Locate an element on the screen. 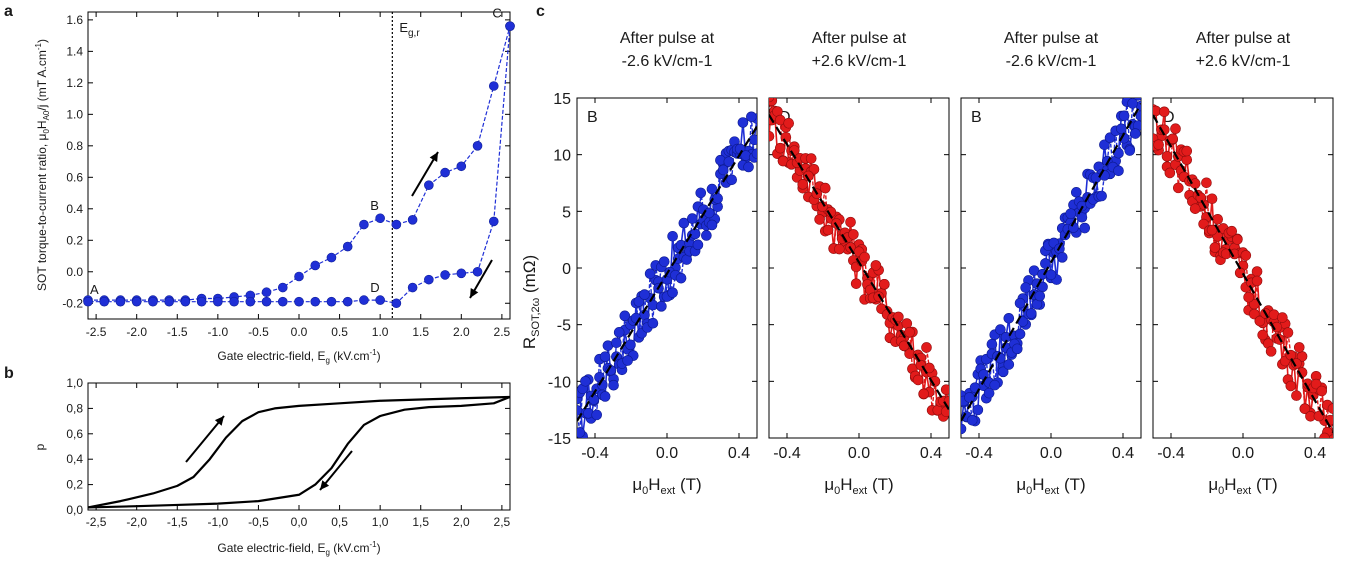 The height and width of the screenshot is (564, 1347). a-arrow-down-head is located at coordinates (474, 293).